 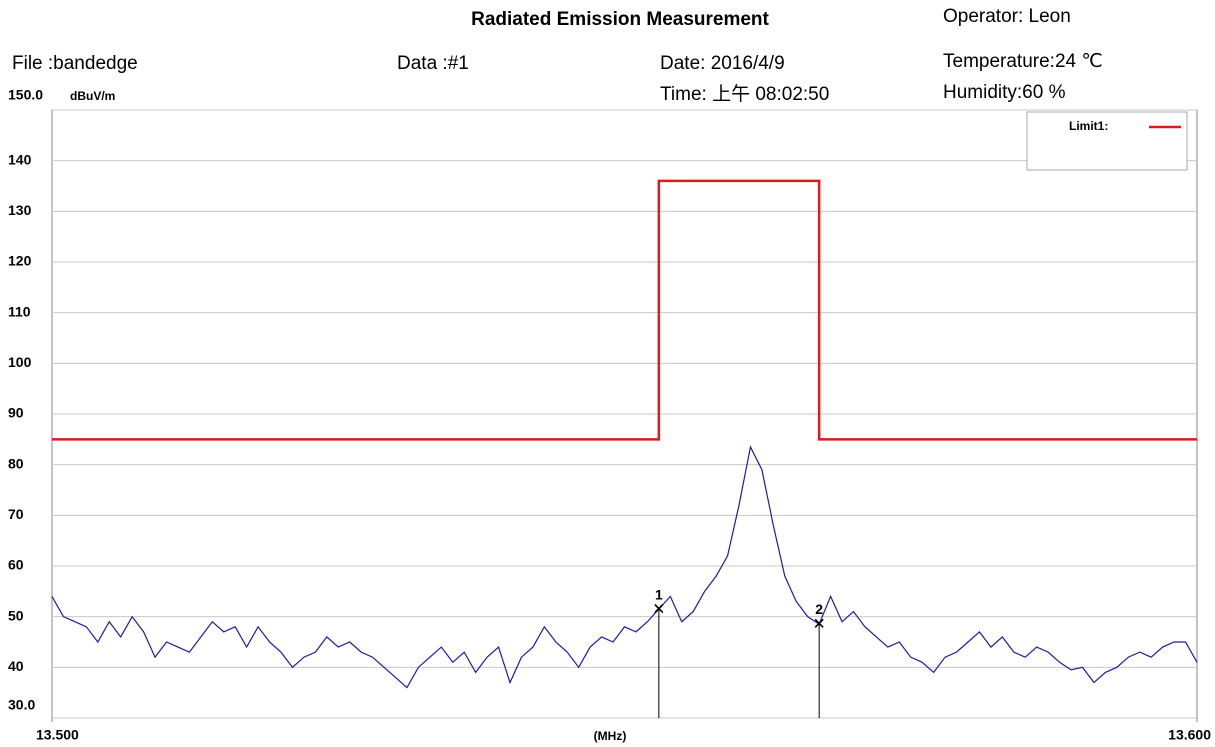 I want to click on y-unit: dBuV/m, so click(x=92, y=96).